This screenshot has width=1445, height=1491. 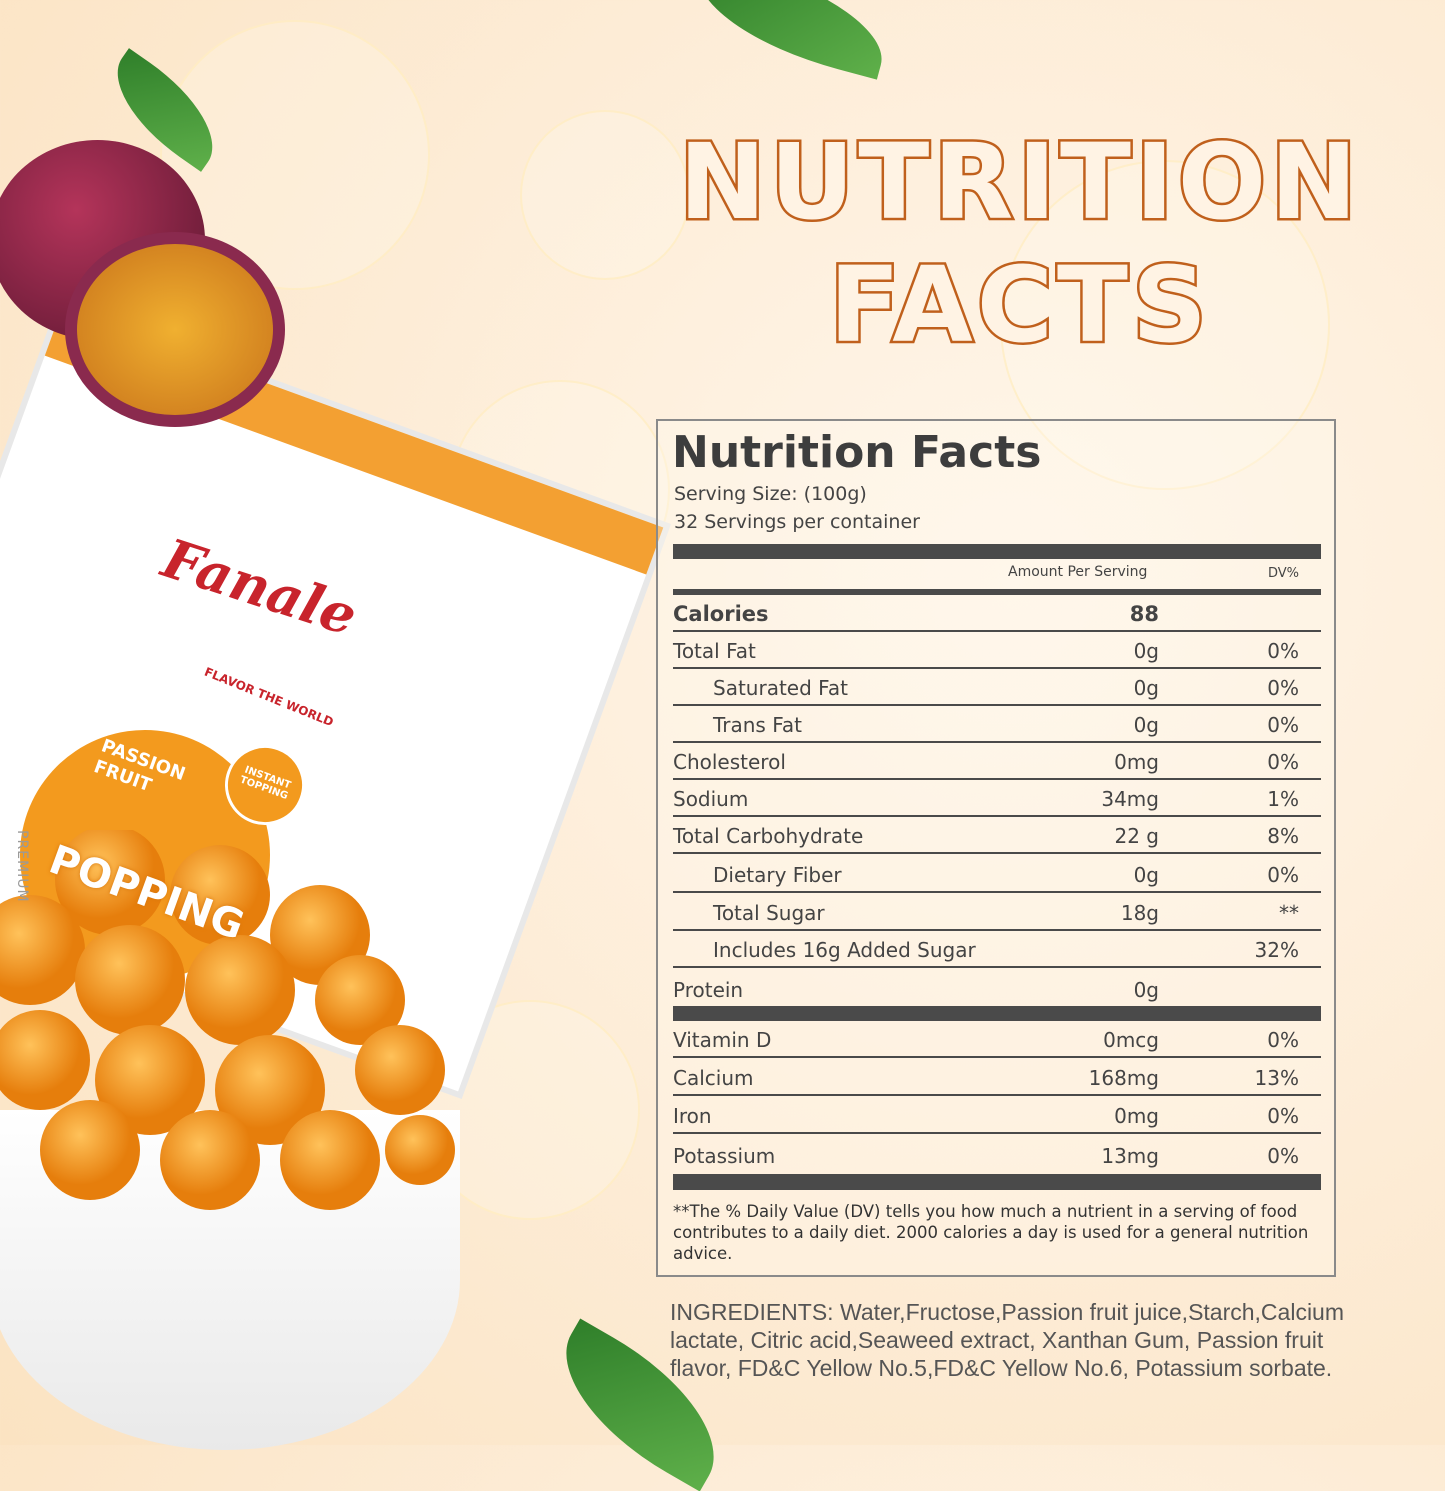 I want to click on nutrient-row: Total Sugar 18g **, so click(x=997, y=912).